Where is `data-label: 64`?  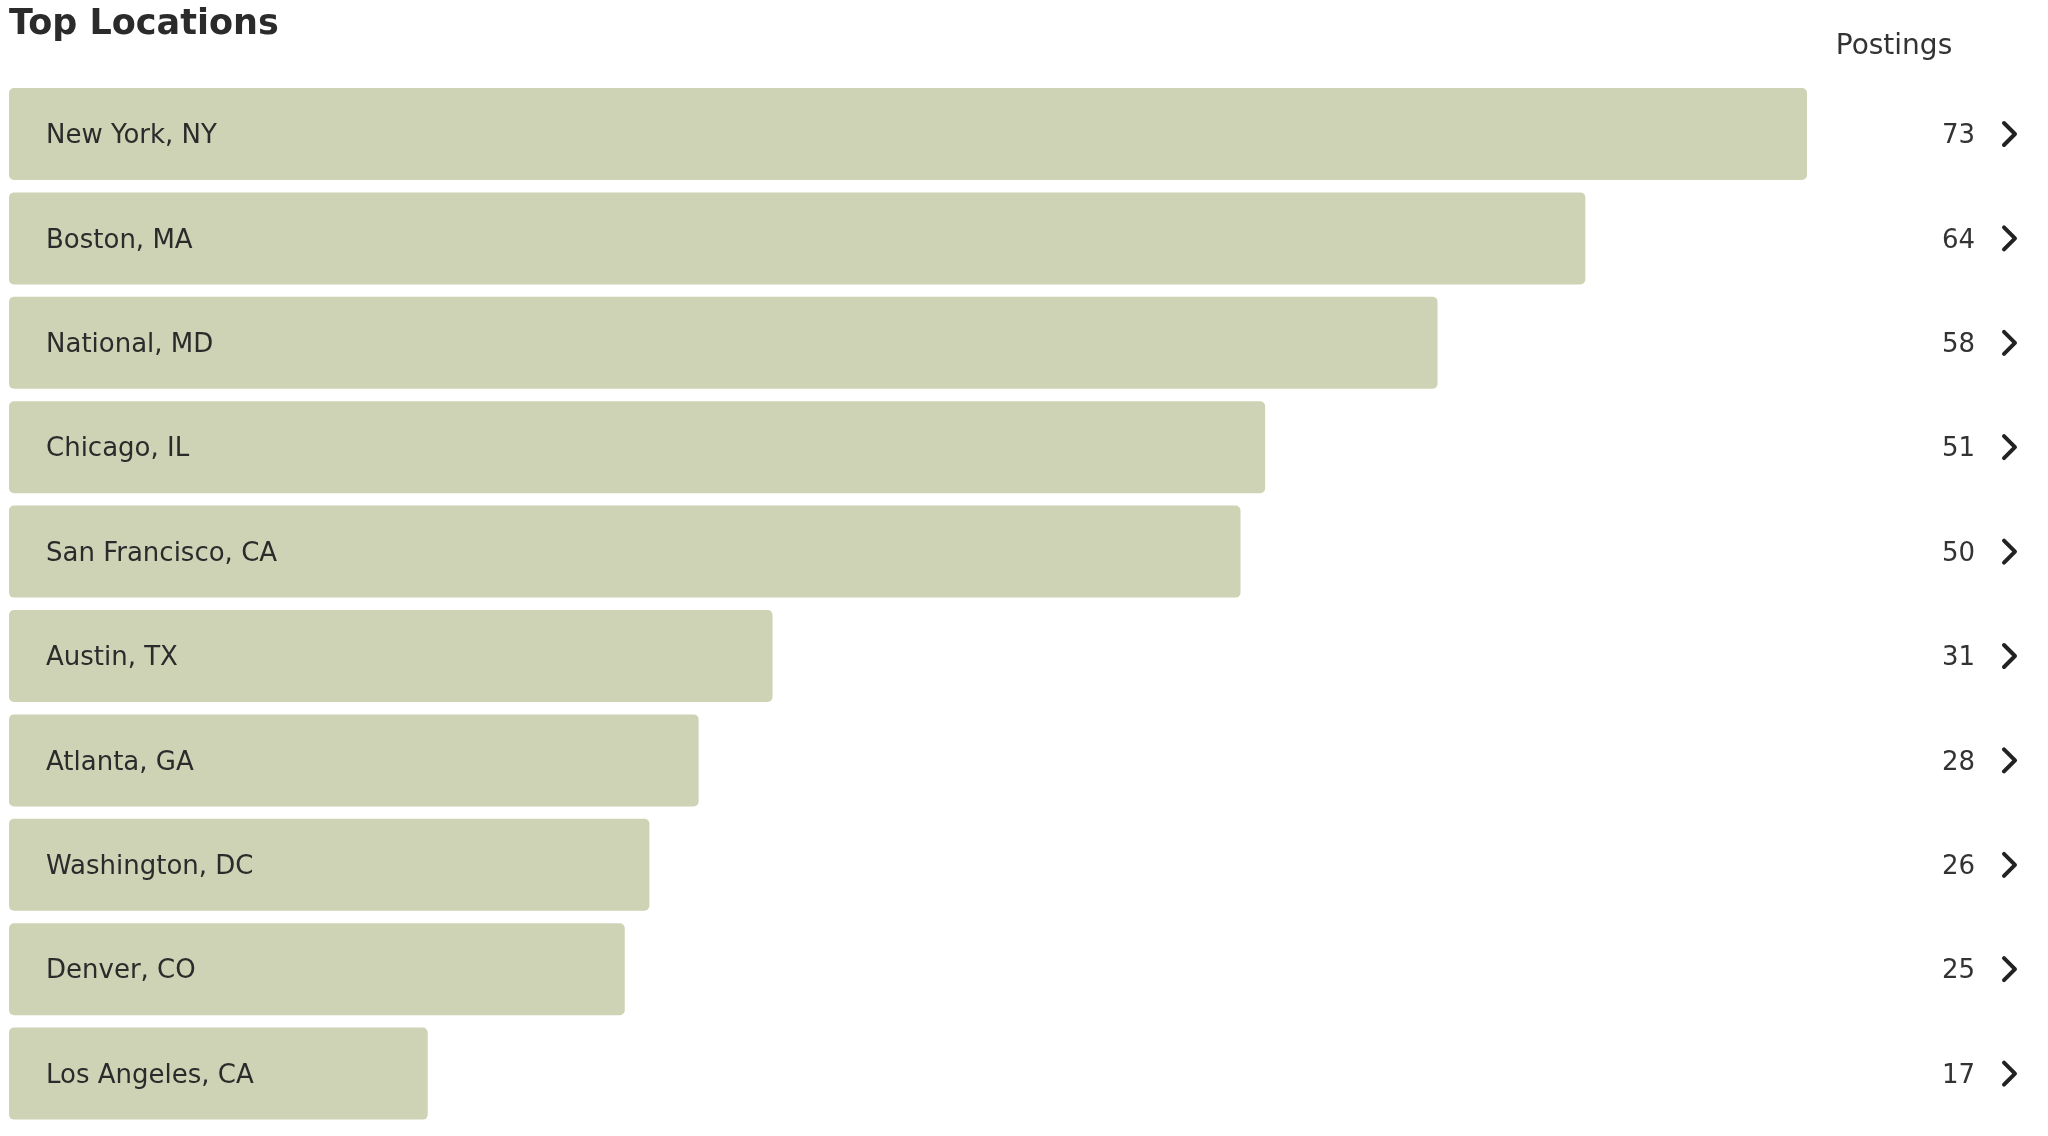 data-label: 64 is located at coordinates (1958, 238).